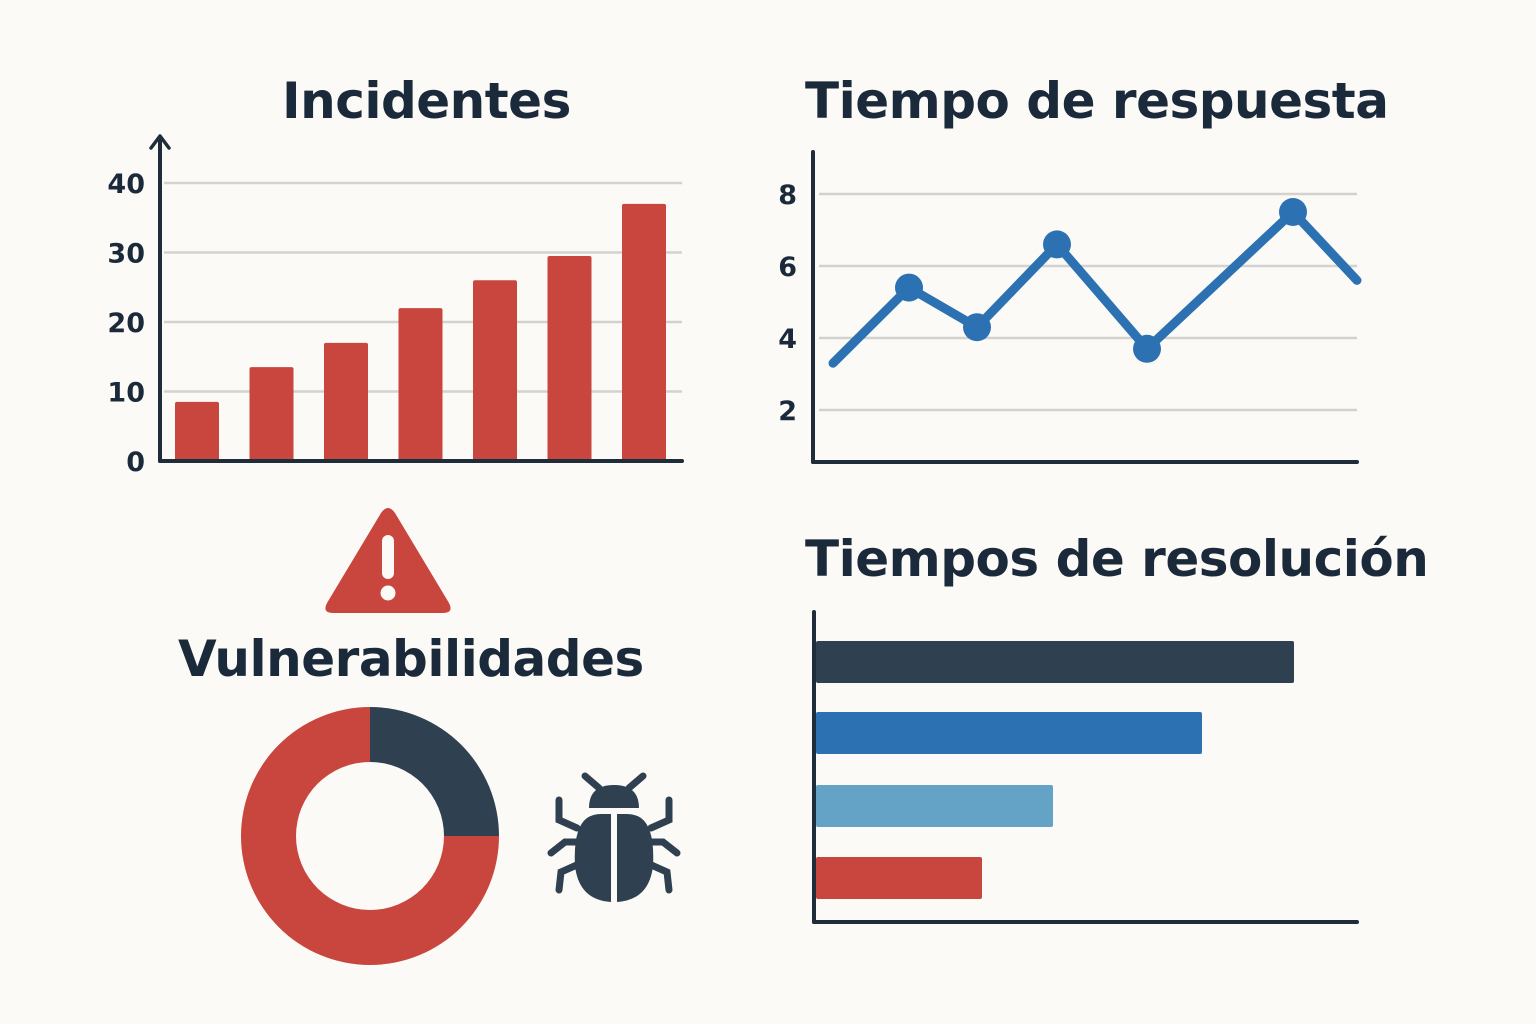 This screenshot has width=1536, height=1024. What do you see at coordinates (135, 462) in the screenshot?
I see `y-tick-label: 0` at bounding box center [135, 462].